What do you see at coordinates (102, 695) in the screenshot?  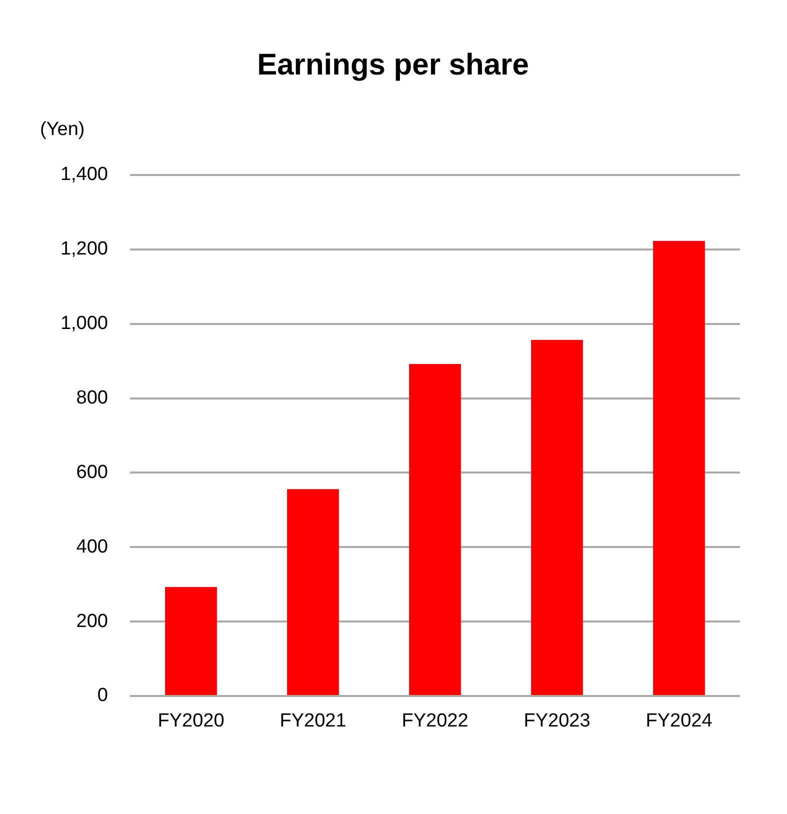 I see `y-tick-label: 0` at bounding box center [102, 695].